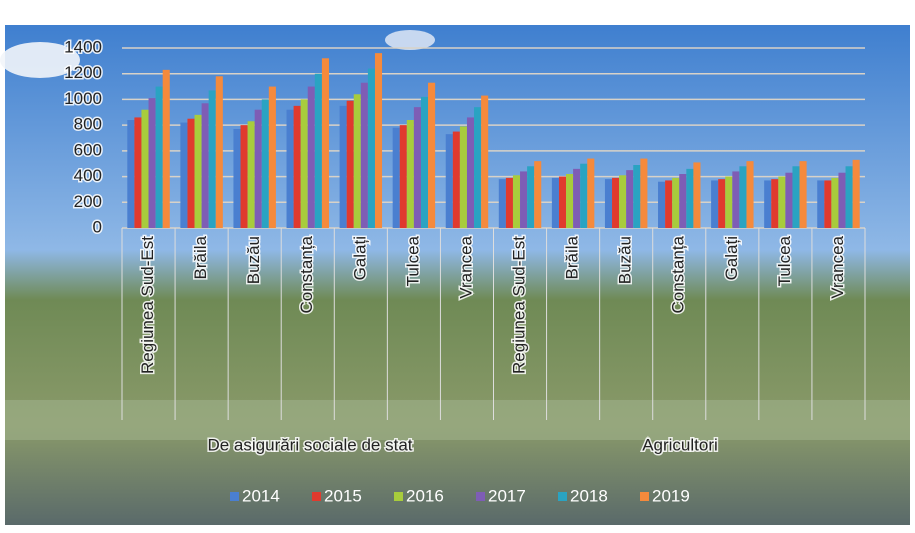 The height and width of the screenshot is (533, 915). What do you see at coordinates (457, 420) in the screenshot?
I see `riverbank` at bounding box center [457, 420].